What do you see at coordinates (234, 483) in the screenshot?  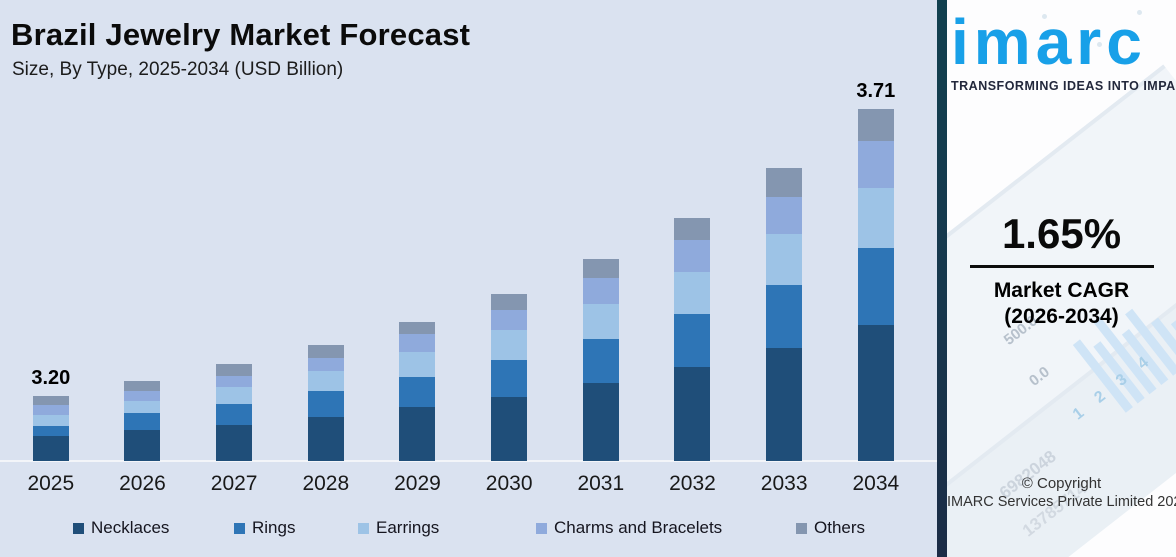 I see `x-axis-label-2027: 2027` at bounding box center [234, 483].